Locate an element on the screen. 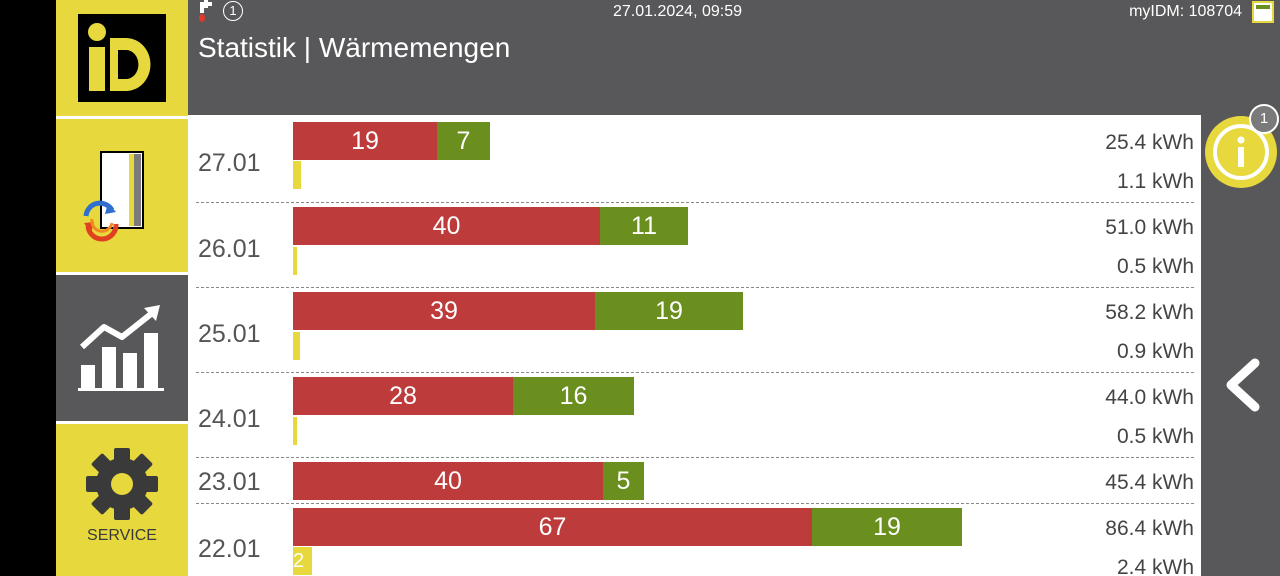  second-kwh: 1.1 kWh is located at coordinates (1155, 181).